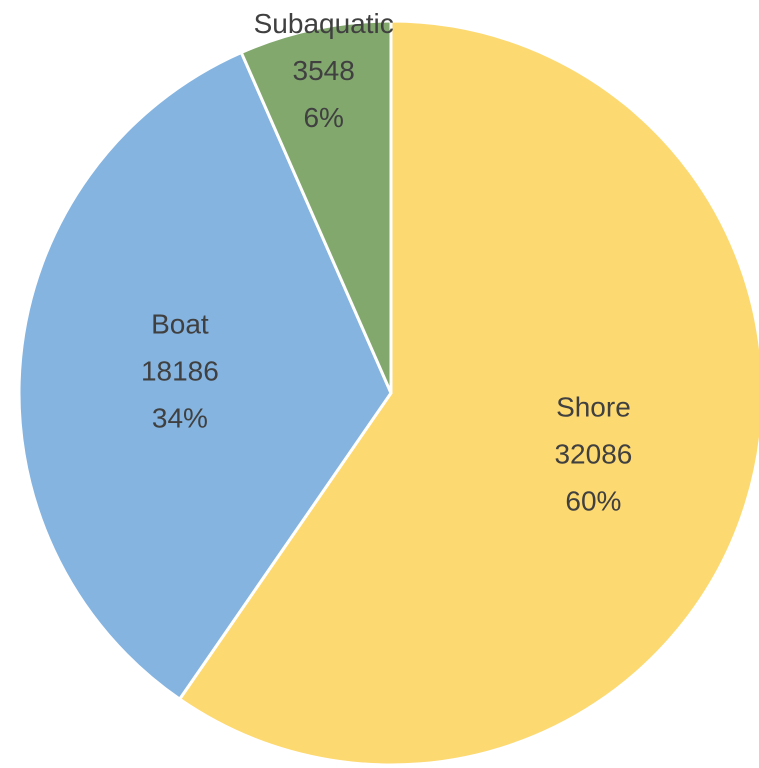 The height and width of the screenshot is (768, 759). Describe the element at coordinates (180, 417) in the screenshot. I see `slice-percent-label: 34%` at that location.